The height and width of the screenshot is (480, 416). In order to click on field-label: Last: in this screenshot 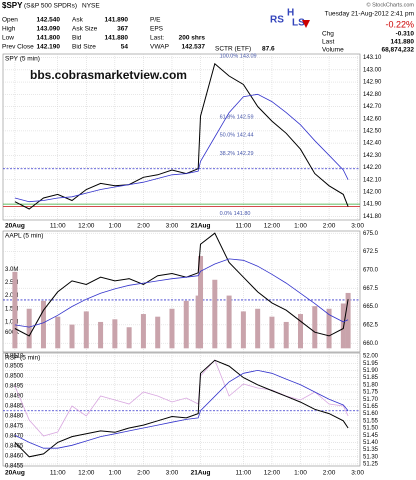, I will do `click(157, 38)`.